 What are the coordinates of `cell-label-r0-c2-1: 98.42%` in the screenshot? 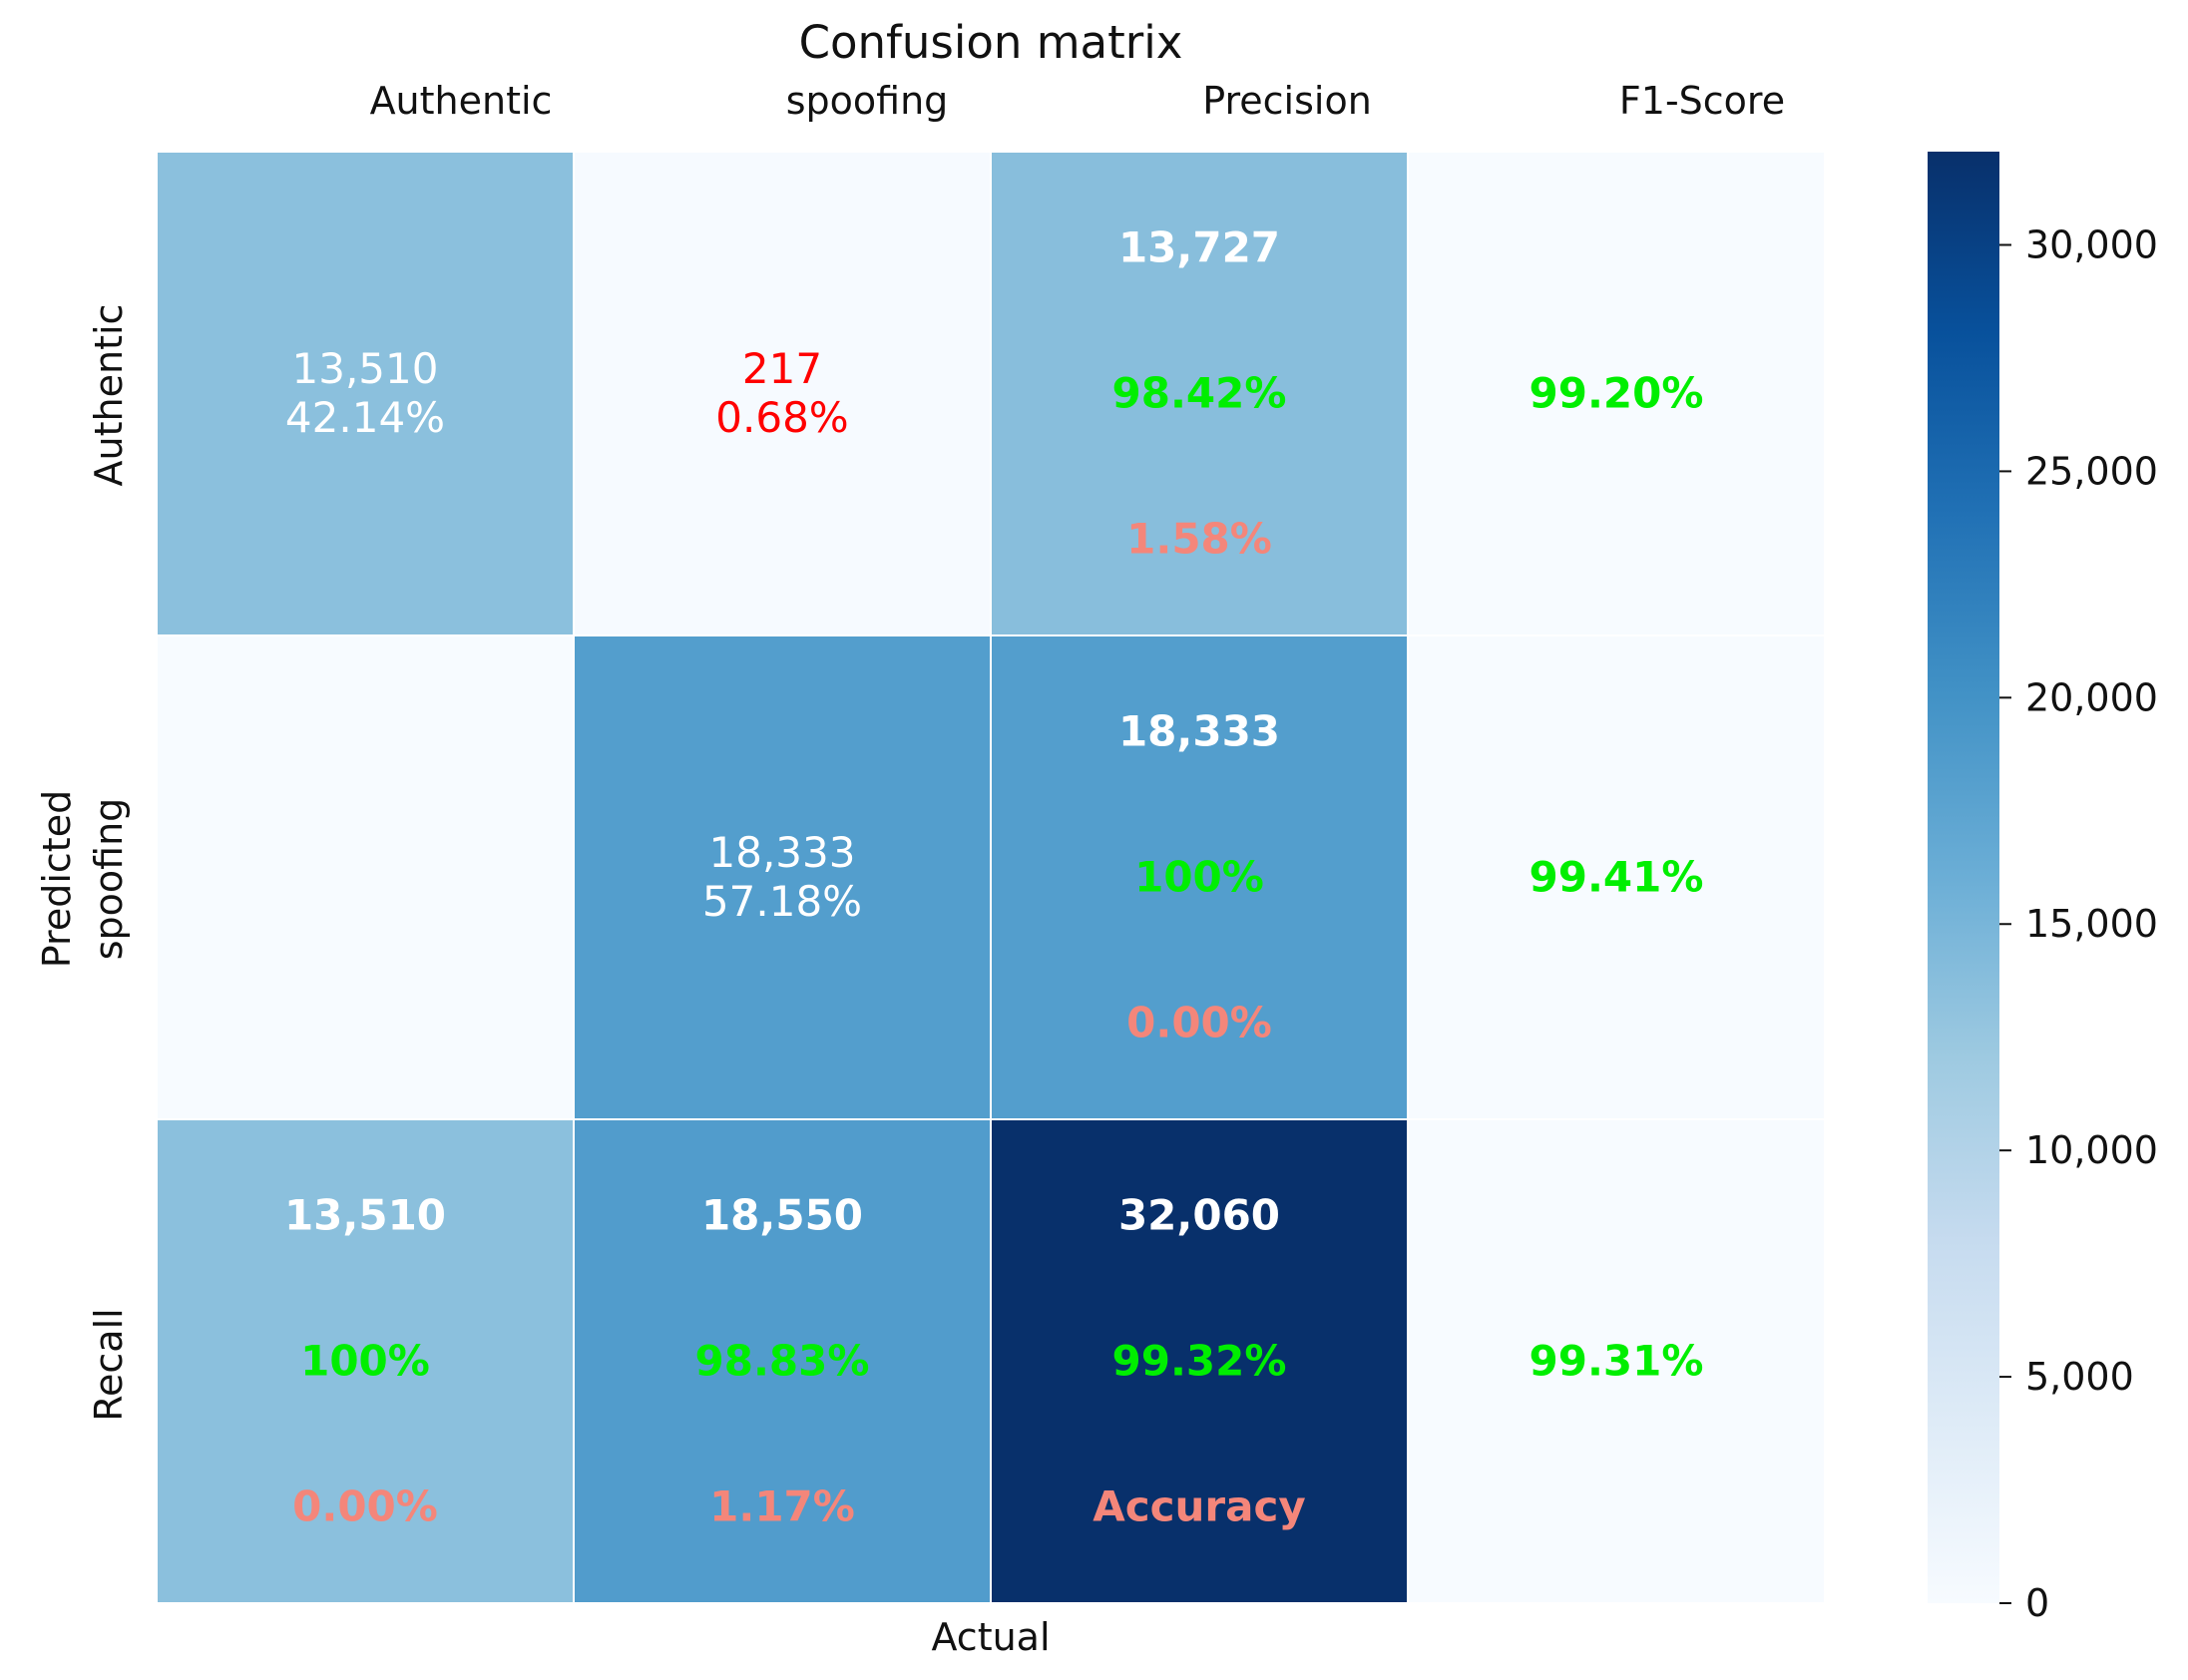 It's located at (1200, 393).